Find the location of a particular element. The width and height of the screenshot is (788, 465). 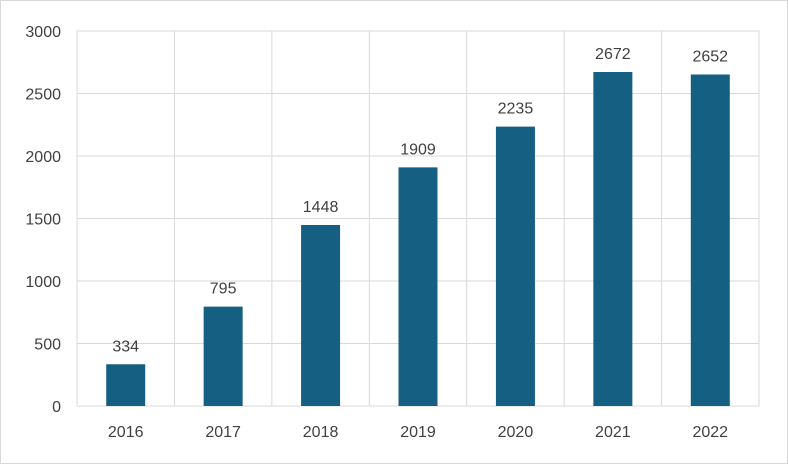

x-tick-label-2016: 2016 is located at coordinates (126, 432).